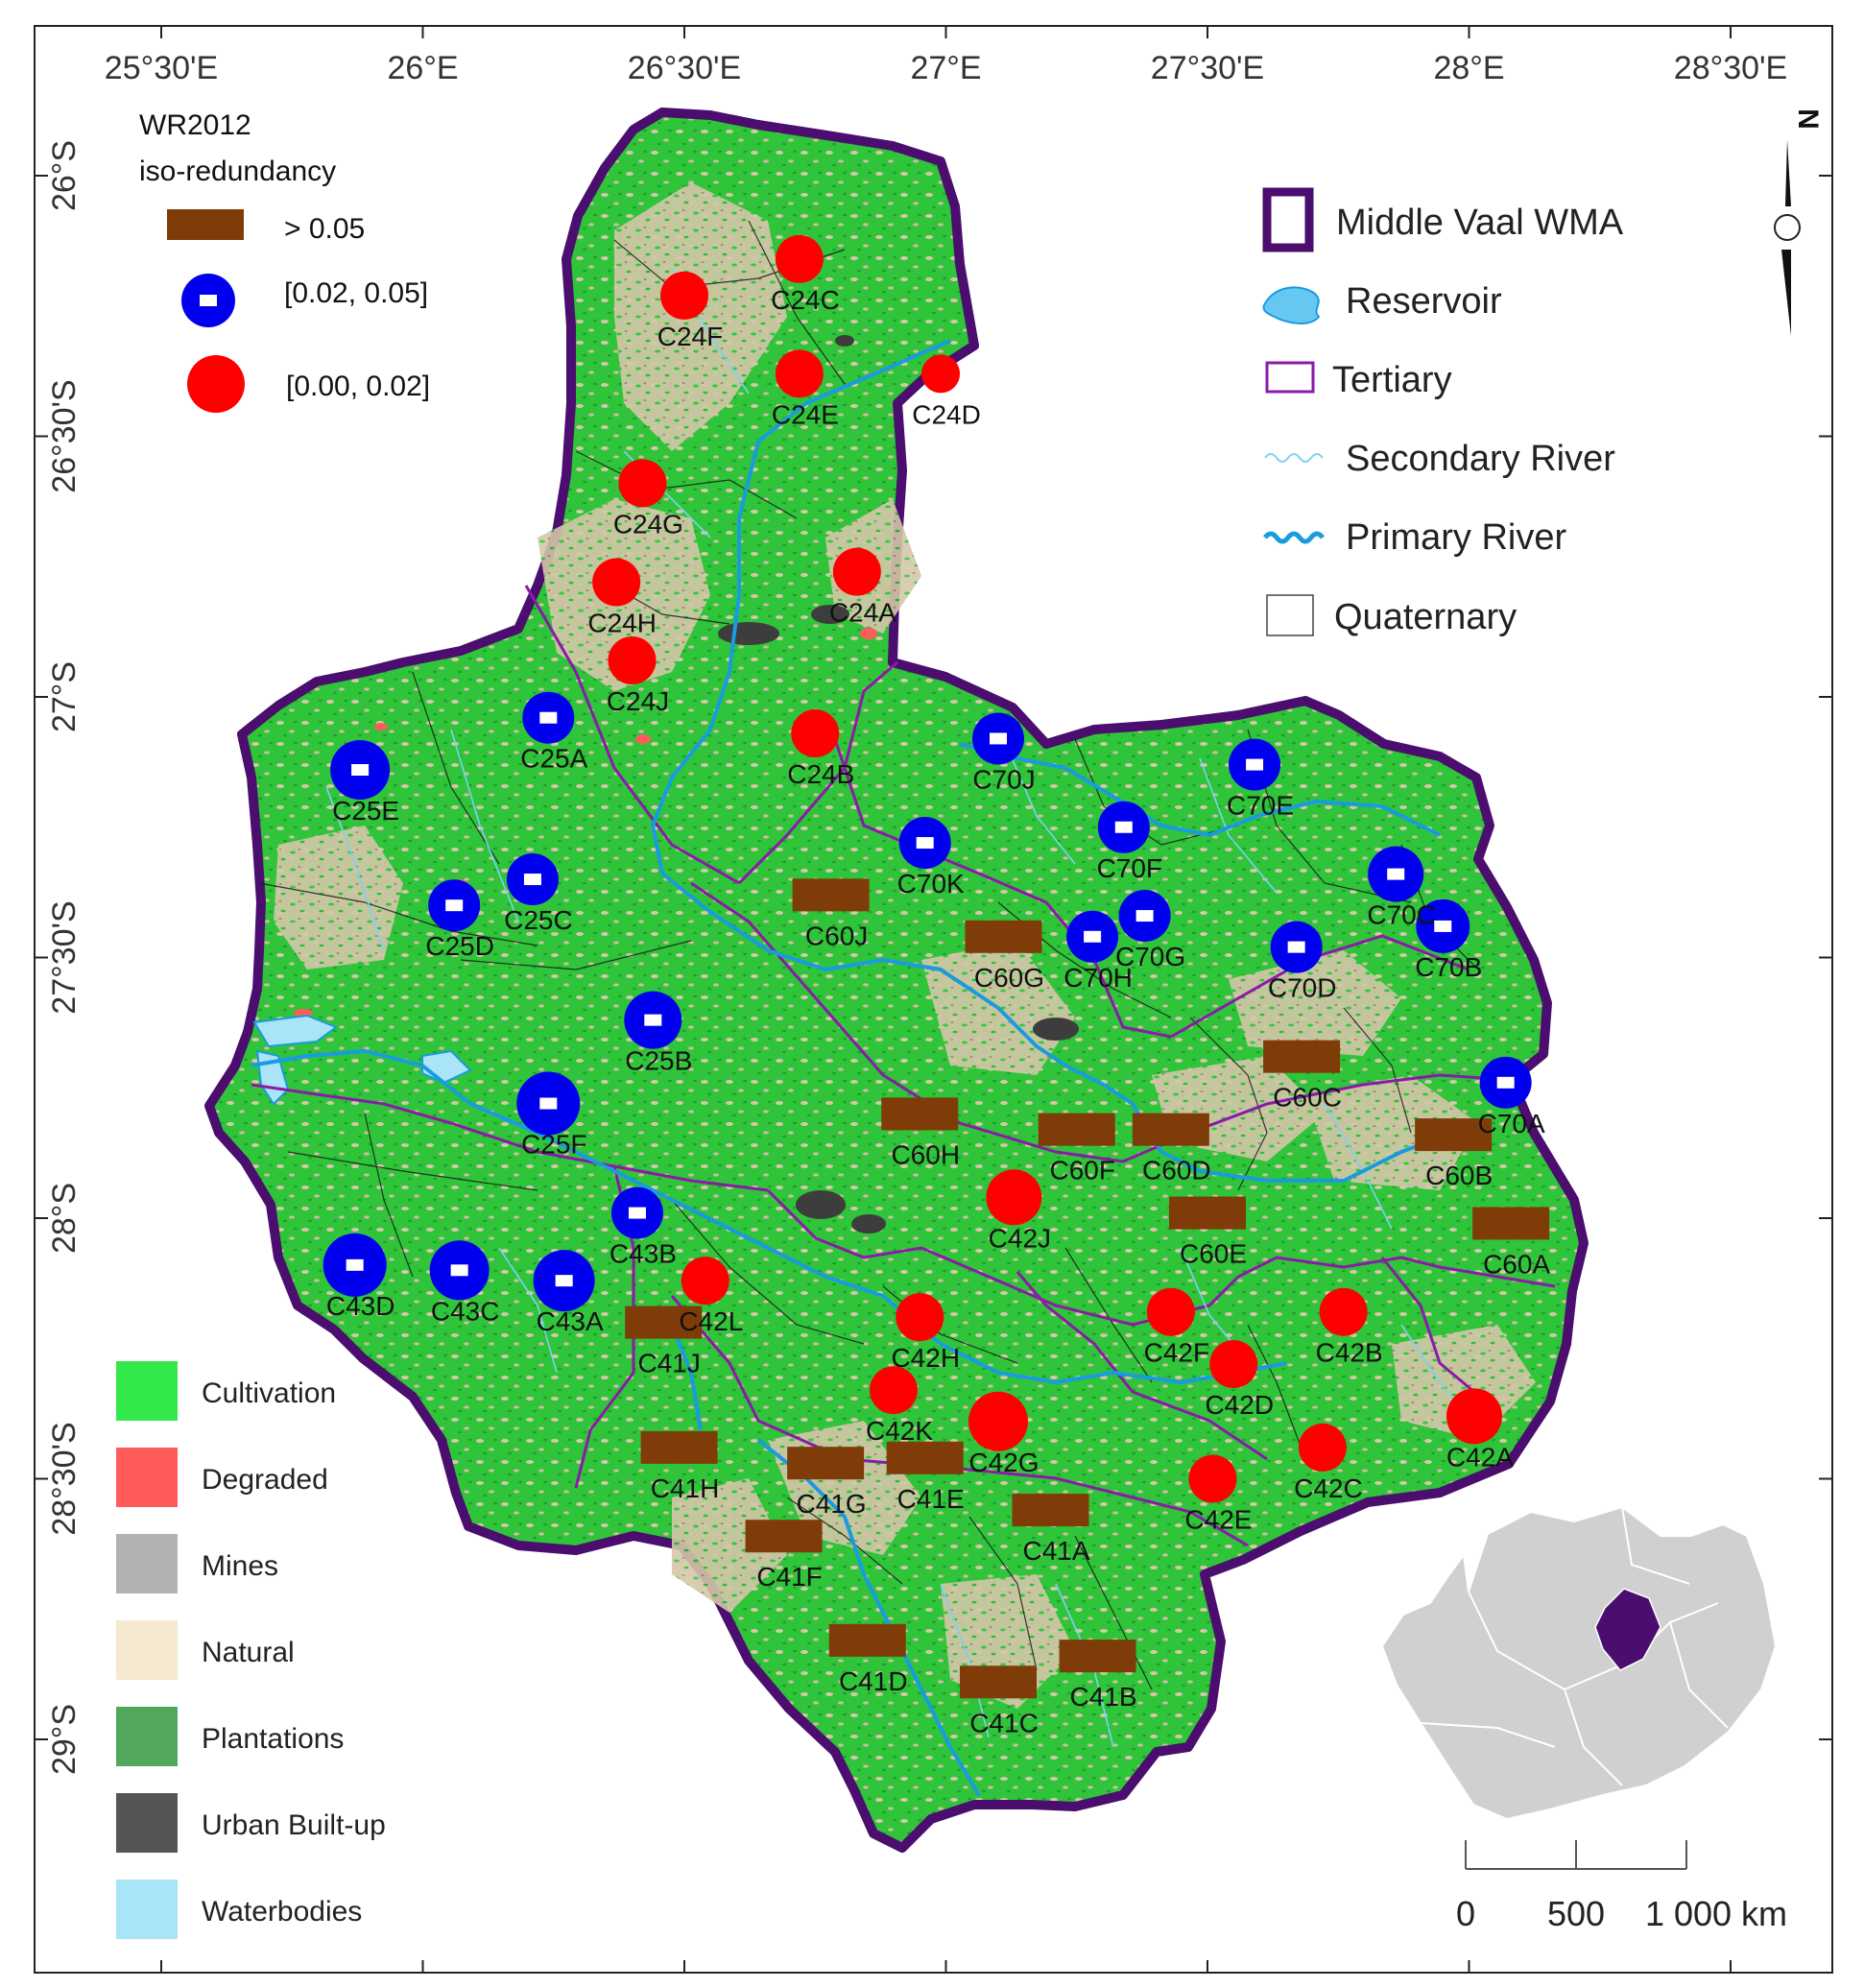 This screenshot has height=1988, width=1864. What do you see at coordinates (1401, 915) in the screenshot?
I see `catchment-label: C70C` at bounding box center [1401, 915].